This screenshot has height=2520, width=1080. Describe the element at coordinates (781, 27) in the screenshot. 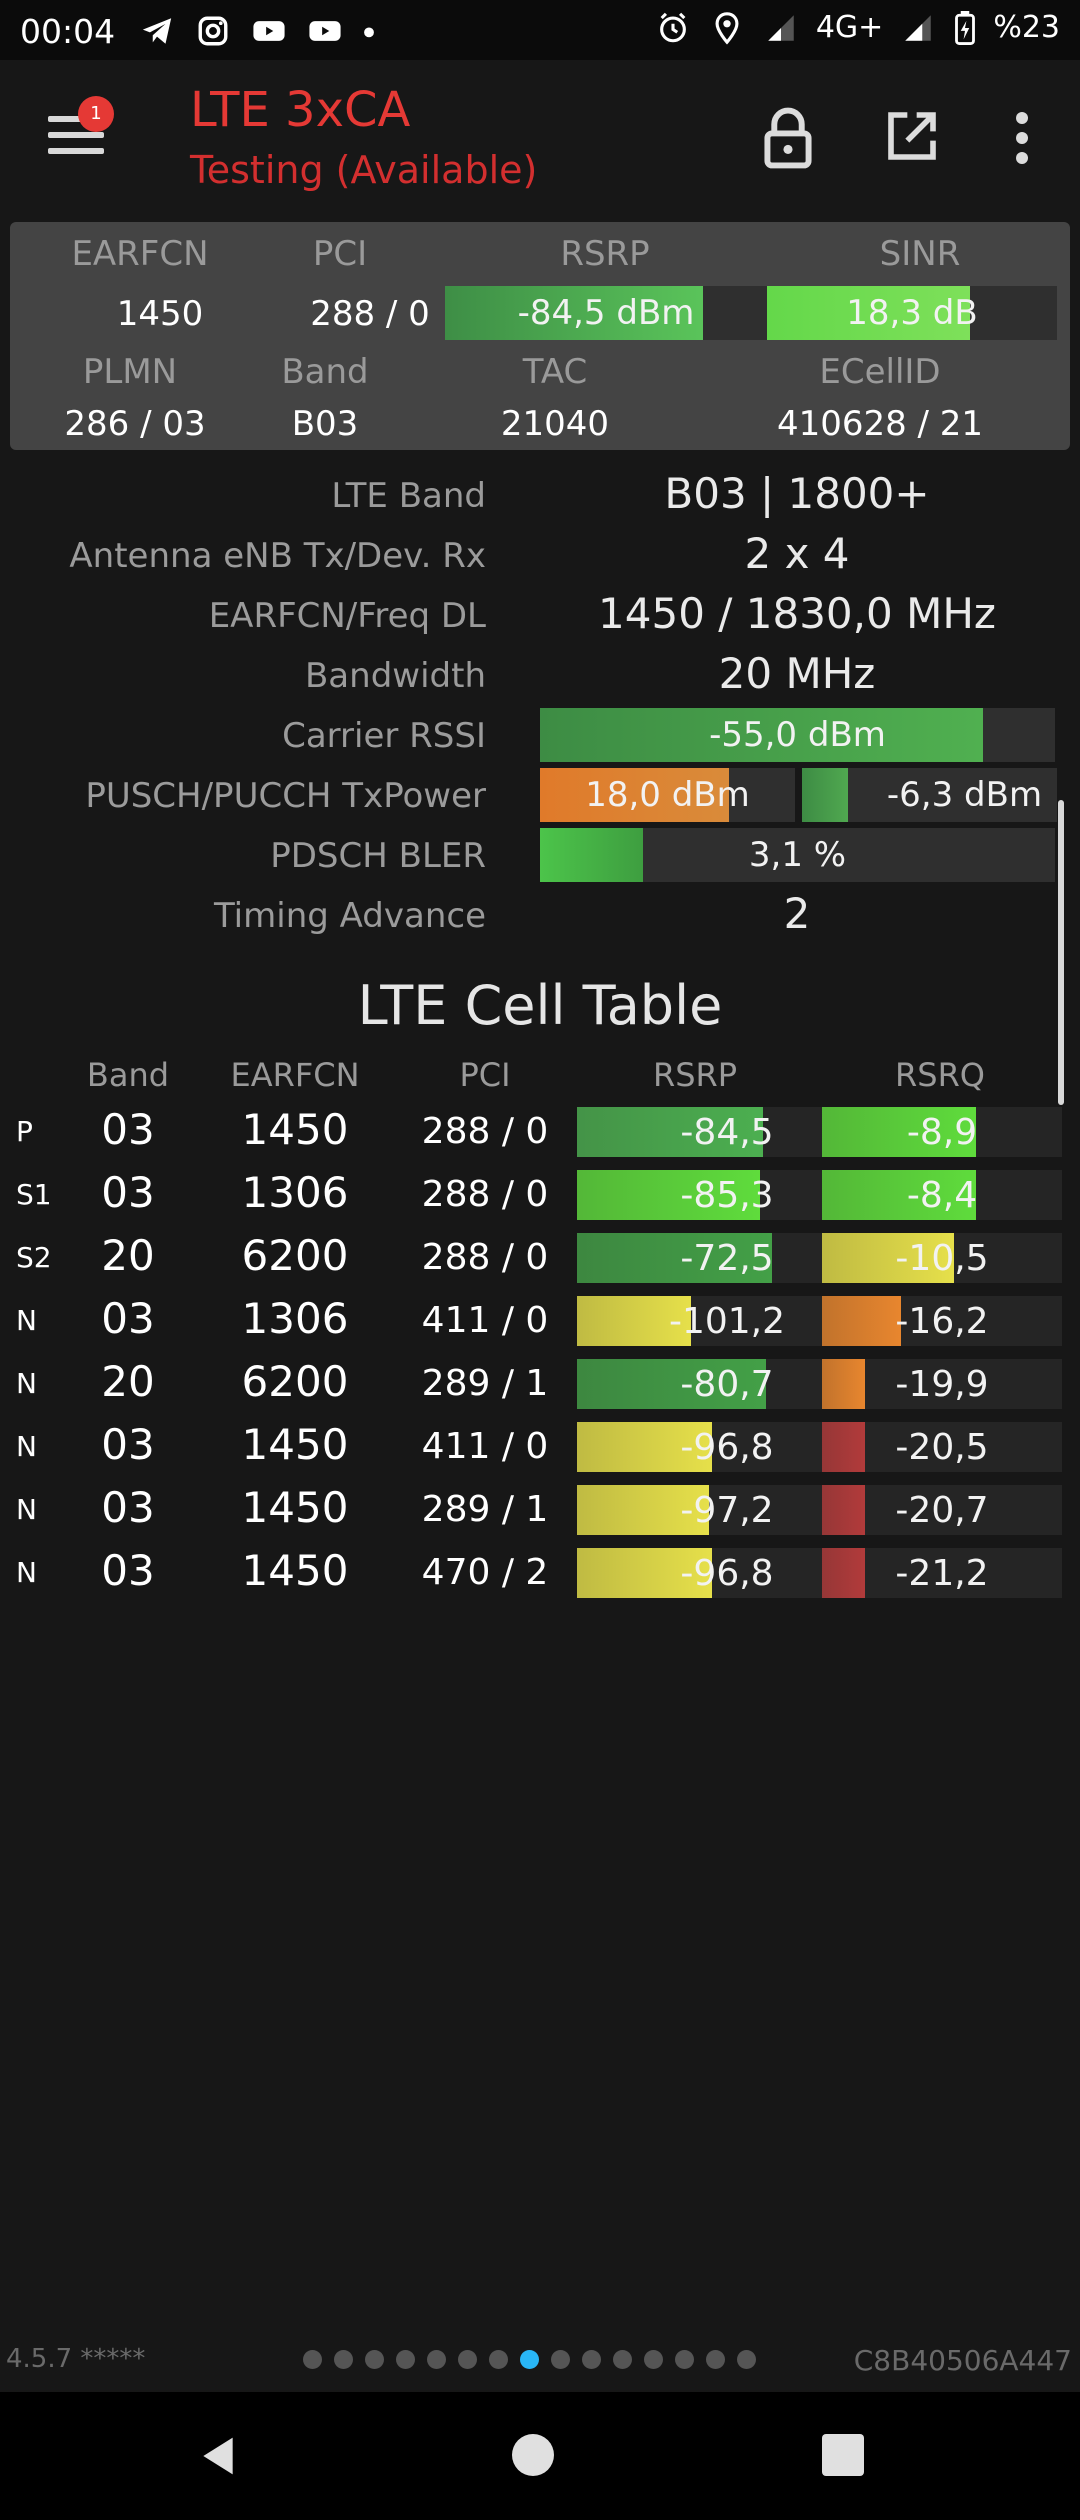

I see `signal-icon` at that location.